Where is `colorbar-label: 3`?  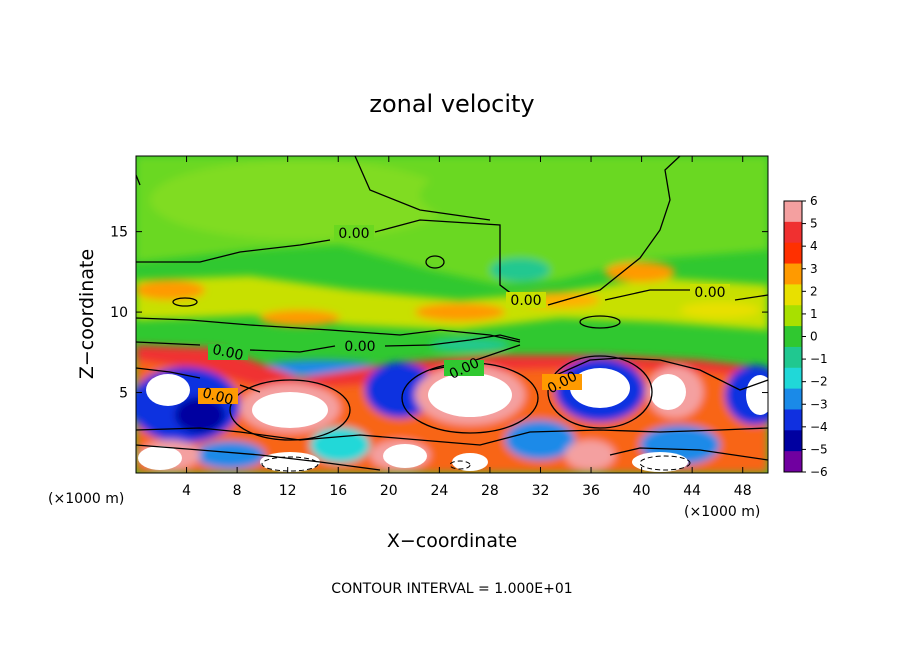 colorbar-label: 3 is located at coordinates (814, 269).